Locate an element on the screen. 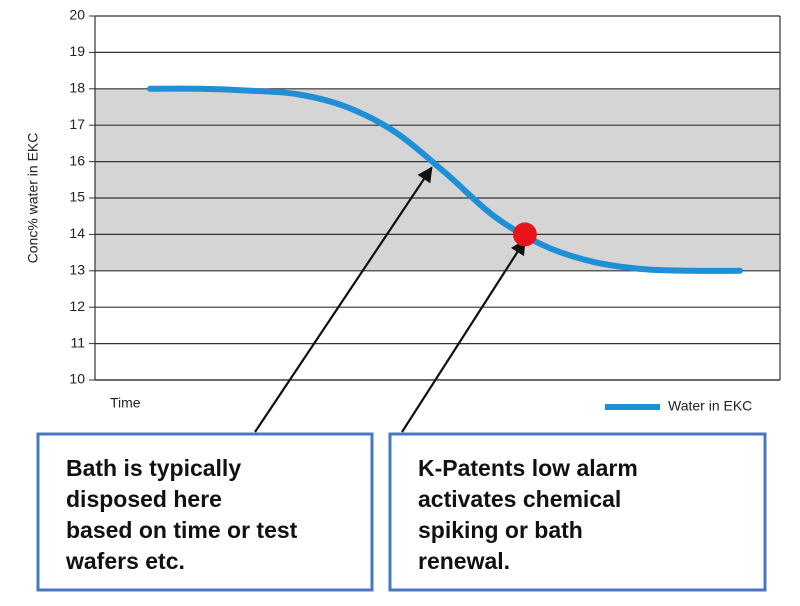 This screenshot has height=606, width=800. y-tick-label: 13 is located at coordinates (77, 270).